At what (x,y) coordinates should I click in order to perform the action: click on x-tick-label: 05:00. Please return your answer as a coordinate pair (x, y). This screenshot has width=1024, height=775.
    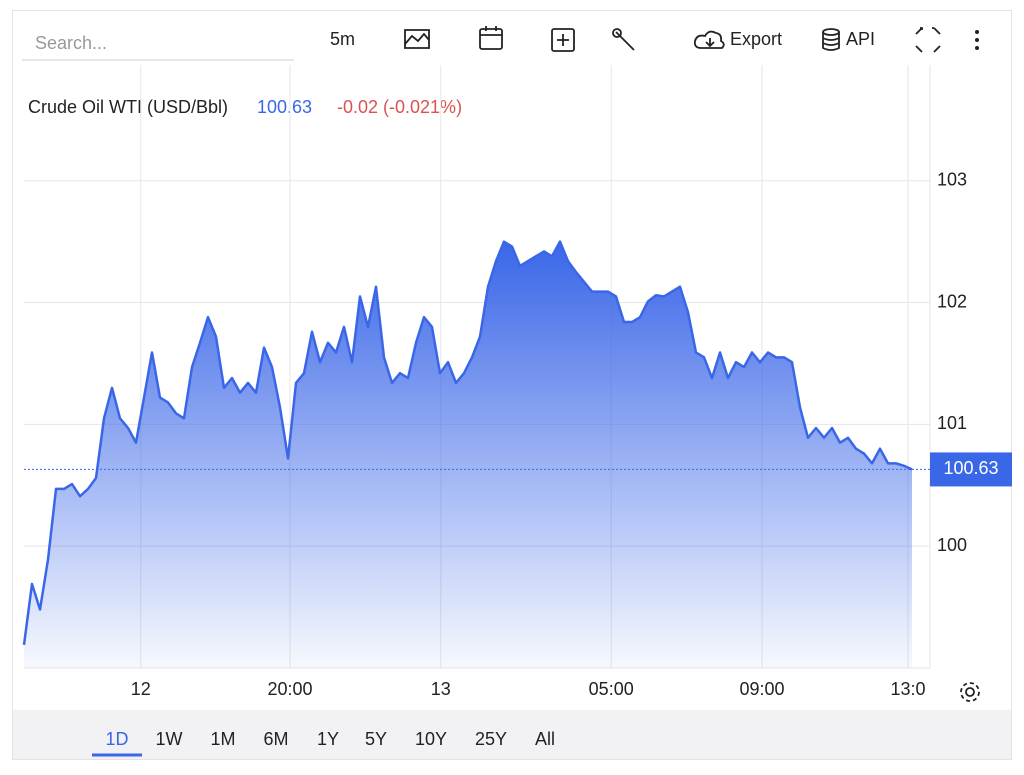
    Looking at the image, I should click on (611, 689).